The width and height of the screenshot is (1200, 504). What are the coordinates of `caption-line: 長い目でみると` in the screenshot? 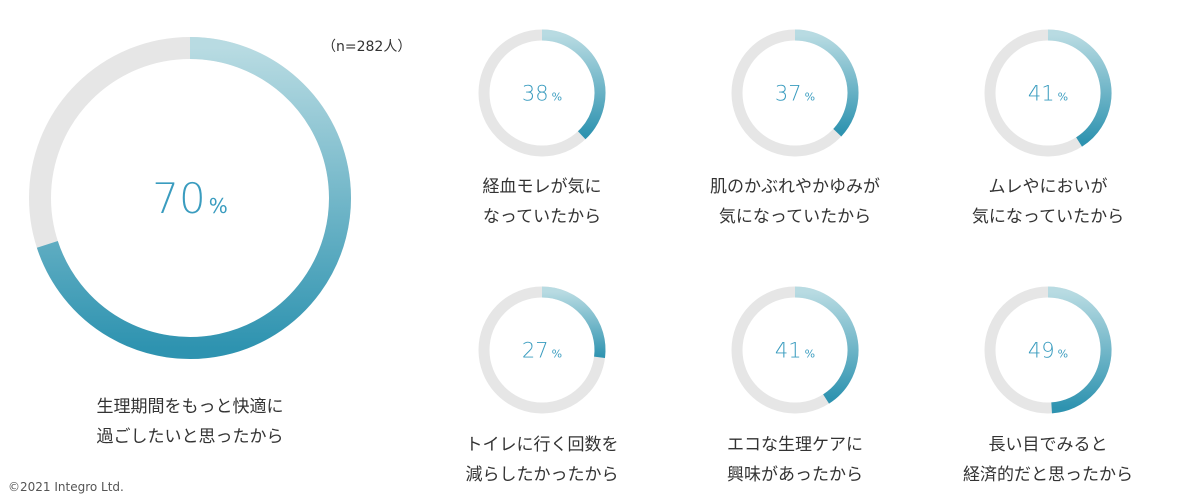 It's located at (1048, 445).